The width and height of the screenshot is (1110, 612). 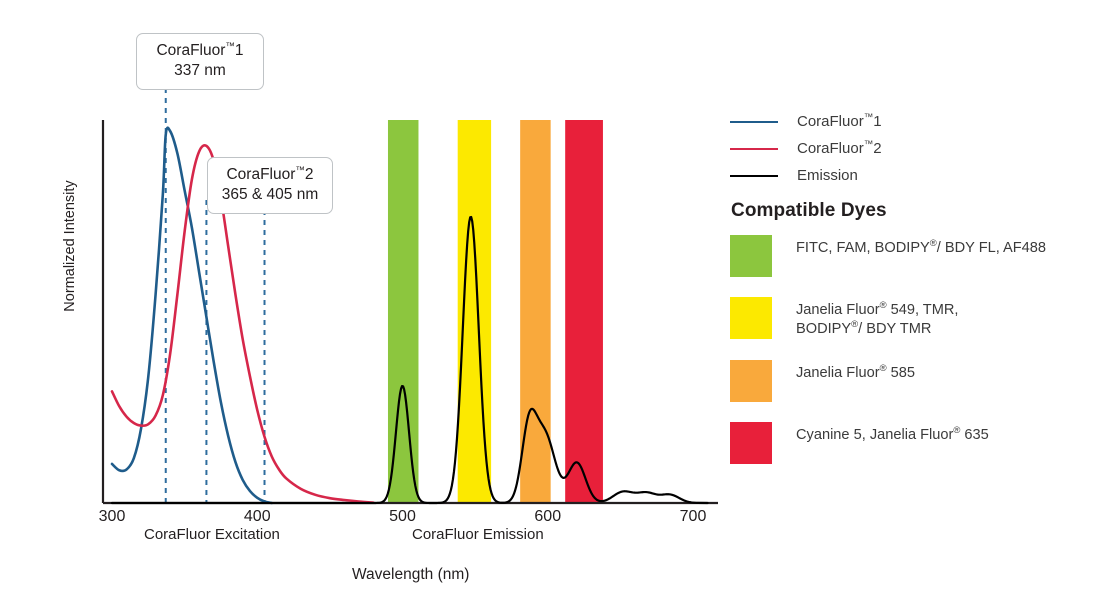 I want to click on orange-band, so click(x=535, y=311).